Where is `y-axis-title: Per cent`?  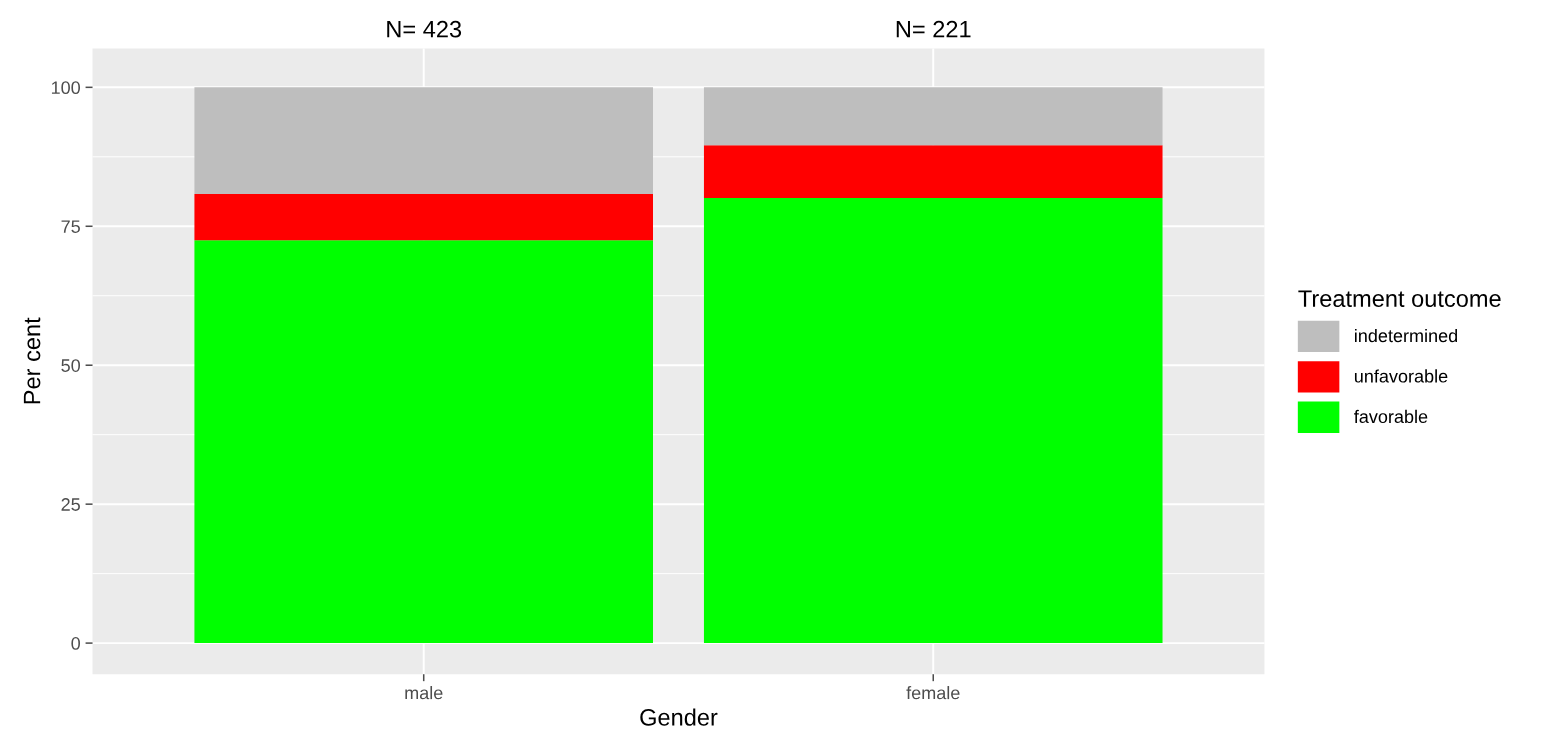 y-axis-title: Per cent is located at coordinates (32, 360).